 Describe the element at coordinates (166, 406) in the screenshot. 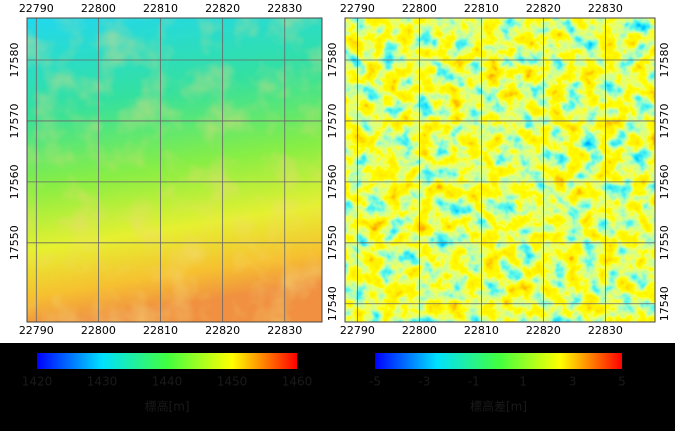

I see `colorbar-title: 標高[m]` at that location.